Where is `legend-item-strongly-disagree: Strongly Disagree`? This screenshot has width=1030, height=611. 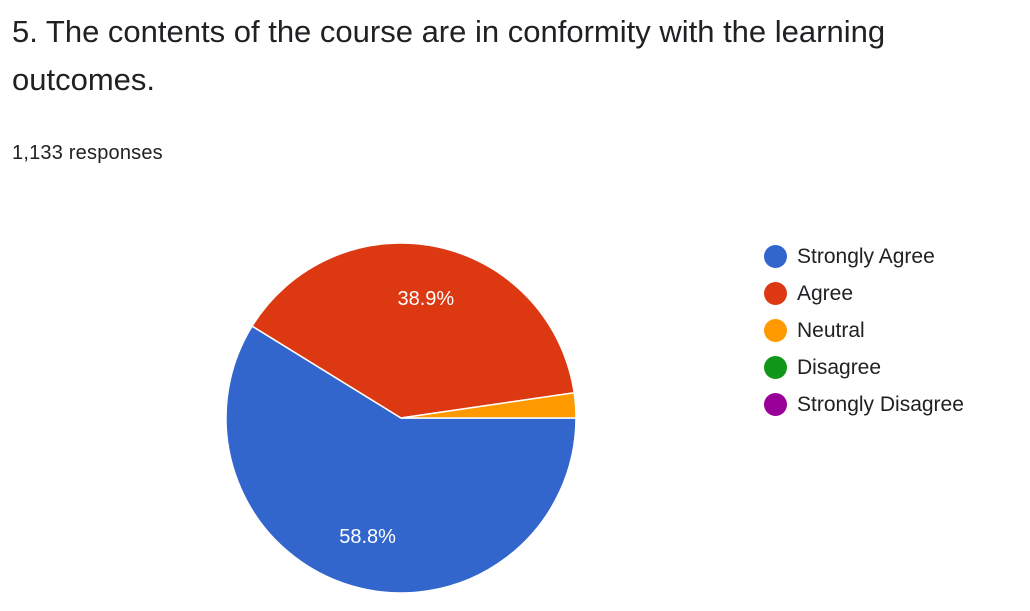
legend-item-strongly-disagree: Strongly Disagree is located at coordinates (864, 404).